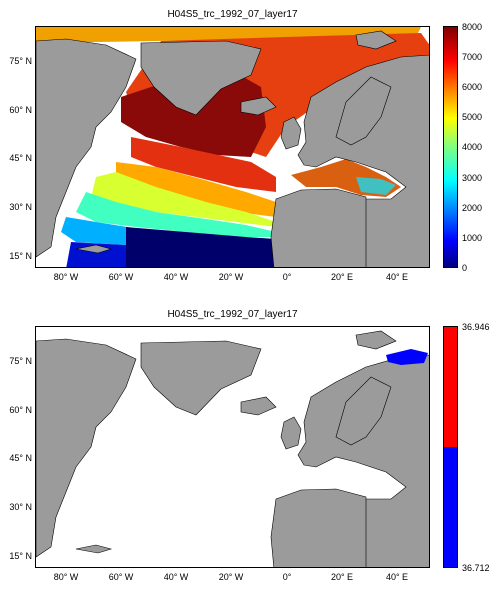 Image resolution: width=500 pixels, height=600 pixels. What do you see at coordinates (472, 208) in the screenshot?
I see `colorbar-tick: 2000` at bounding box center [472, 208].